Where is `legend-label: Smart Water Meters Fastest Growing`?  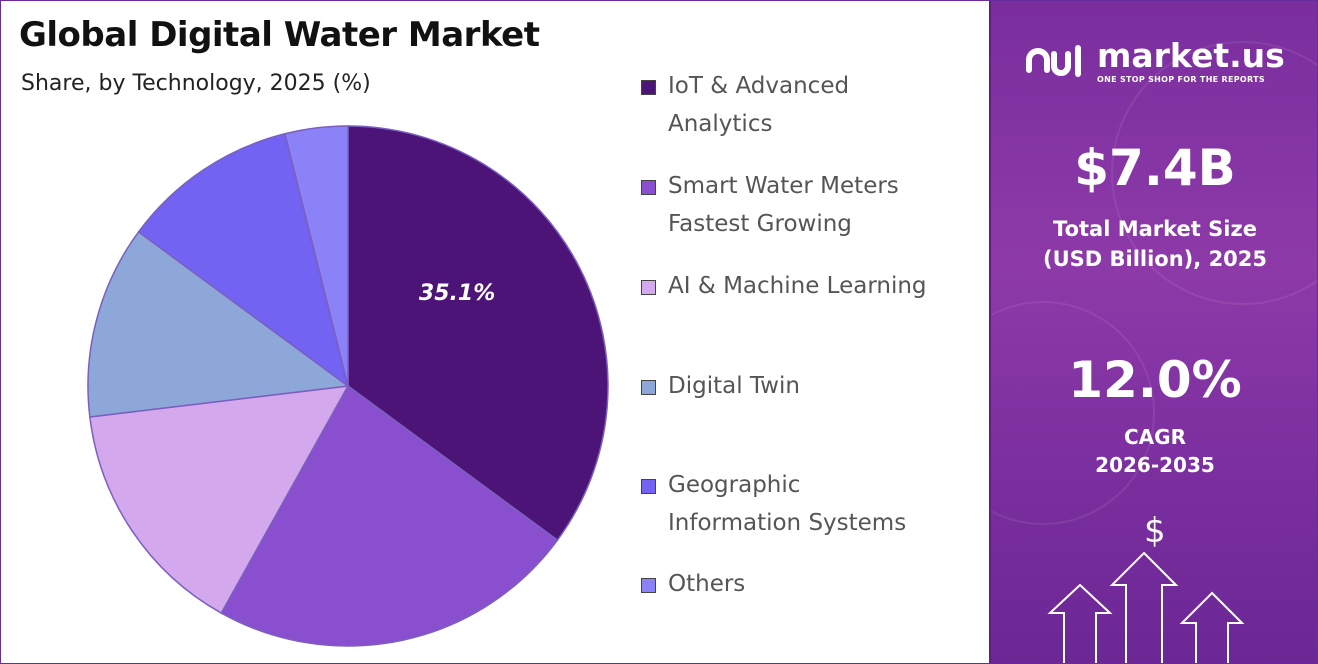
legend-label: Smart Water Meters Fastest Growing is located at coordinates (783, 205).